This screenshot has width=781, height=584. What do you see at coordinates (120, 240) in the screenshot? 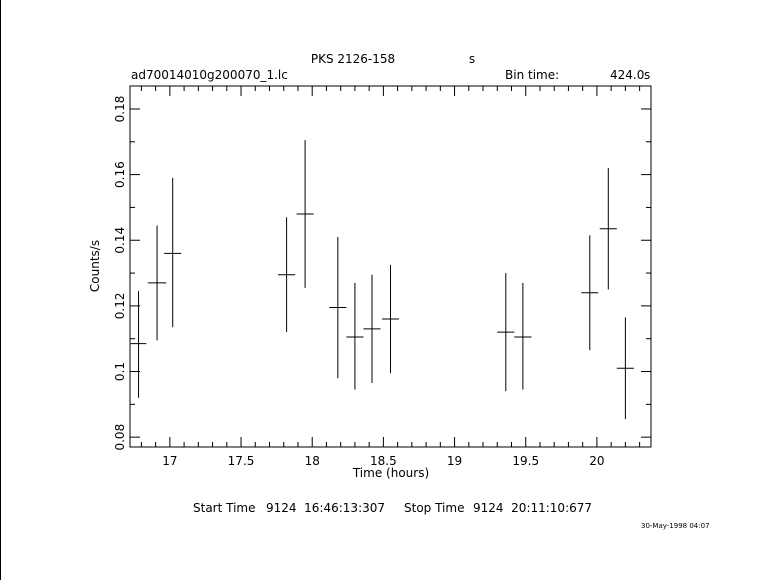
I see `y-tick-label: 0.14` at bounding box center [120, 240].